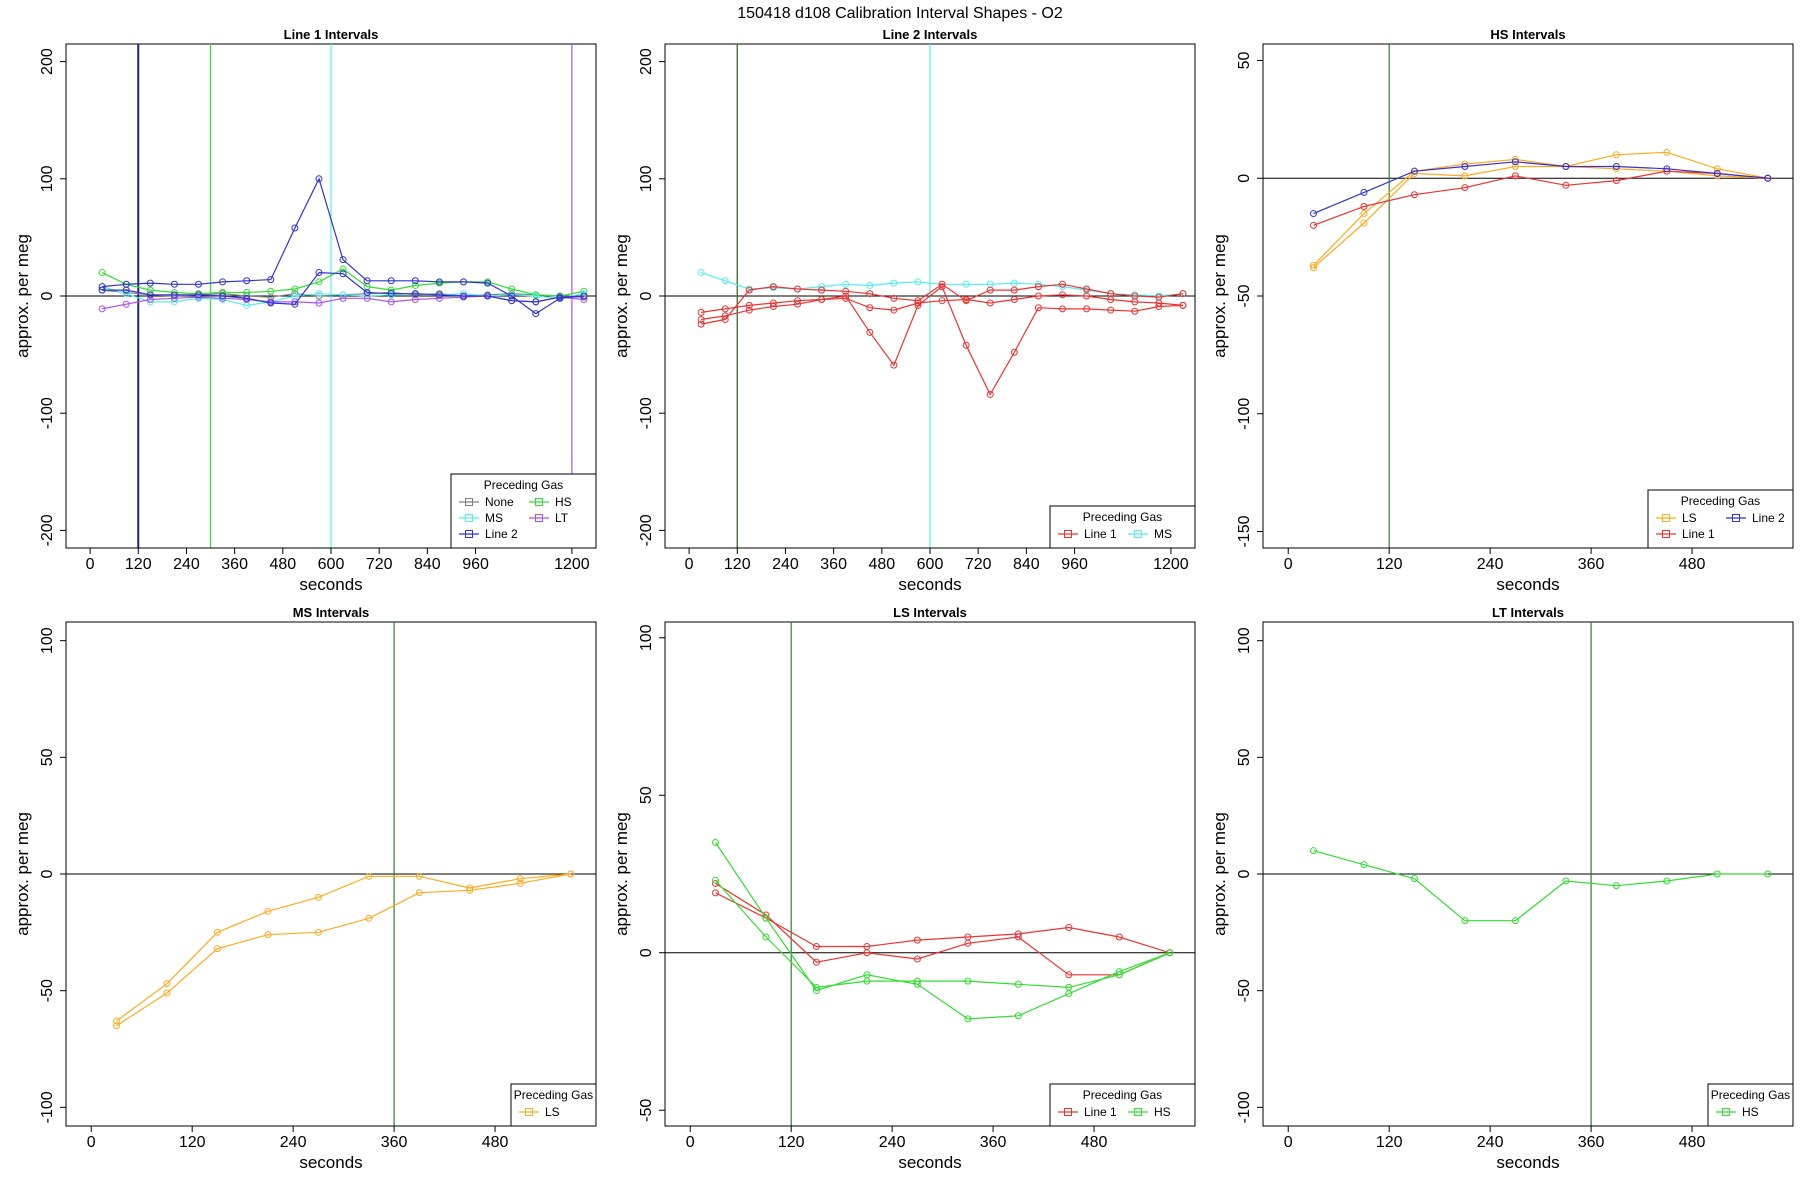 The height and width of the screenshot is (1200, 1800). What do you see at coordinates (47, 530) in the screenshot?
I see `y-tick-label: -200` at bounding box center [47, 530].